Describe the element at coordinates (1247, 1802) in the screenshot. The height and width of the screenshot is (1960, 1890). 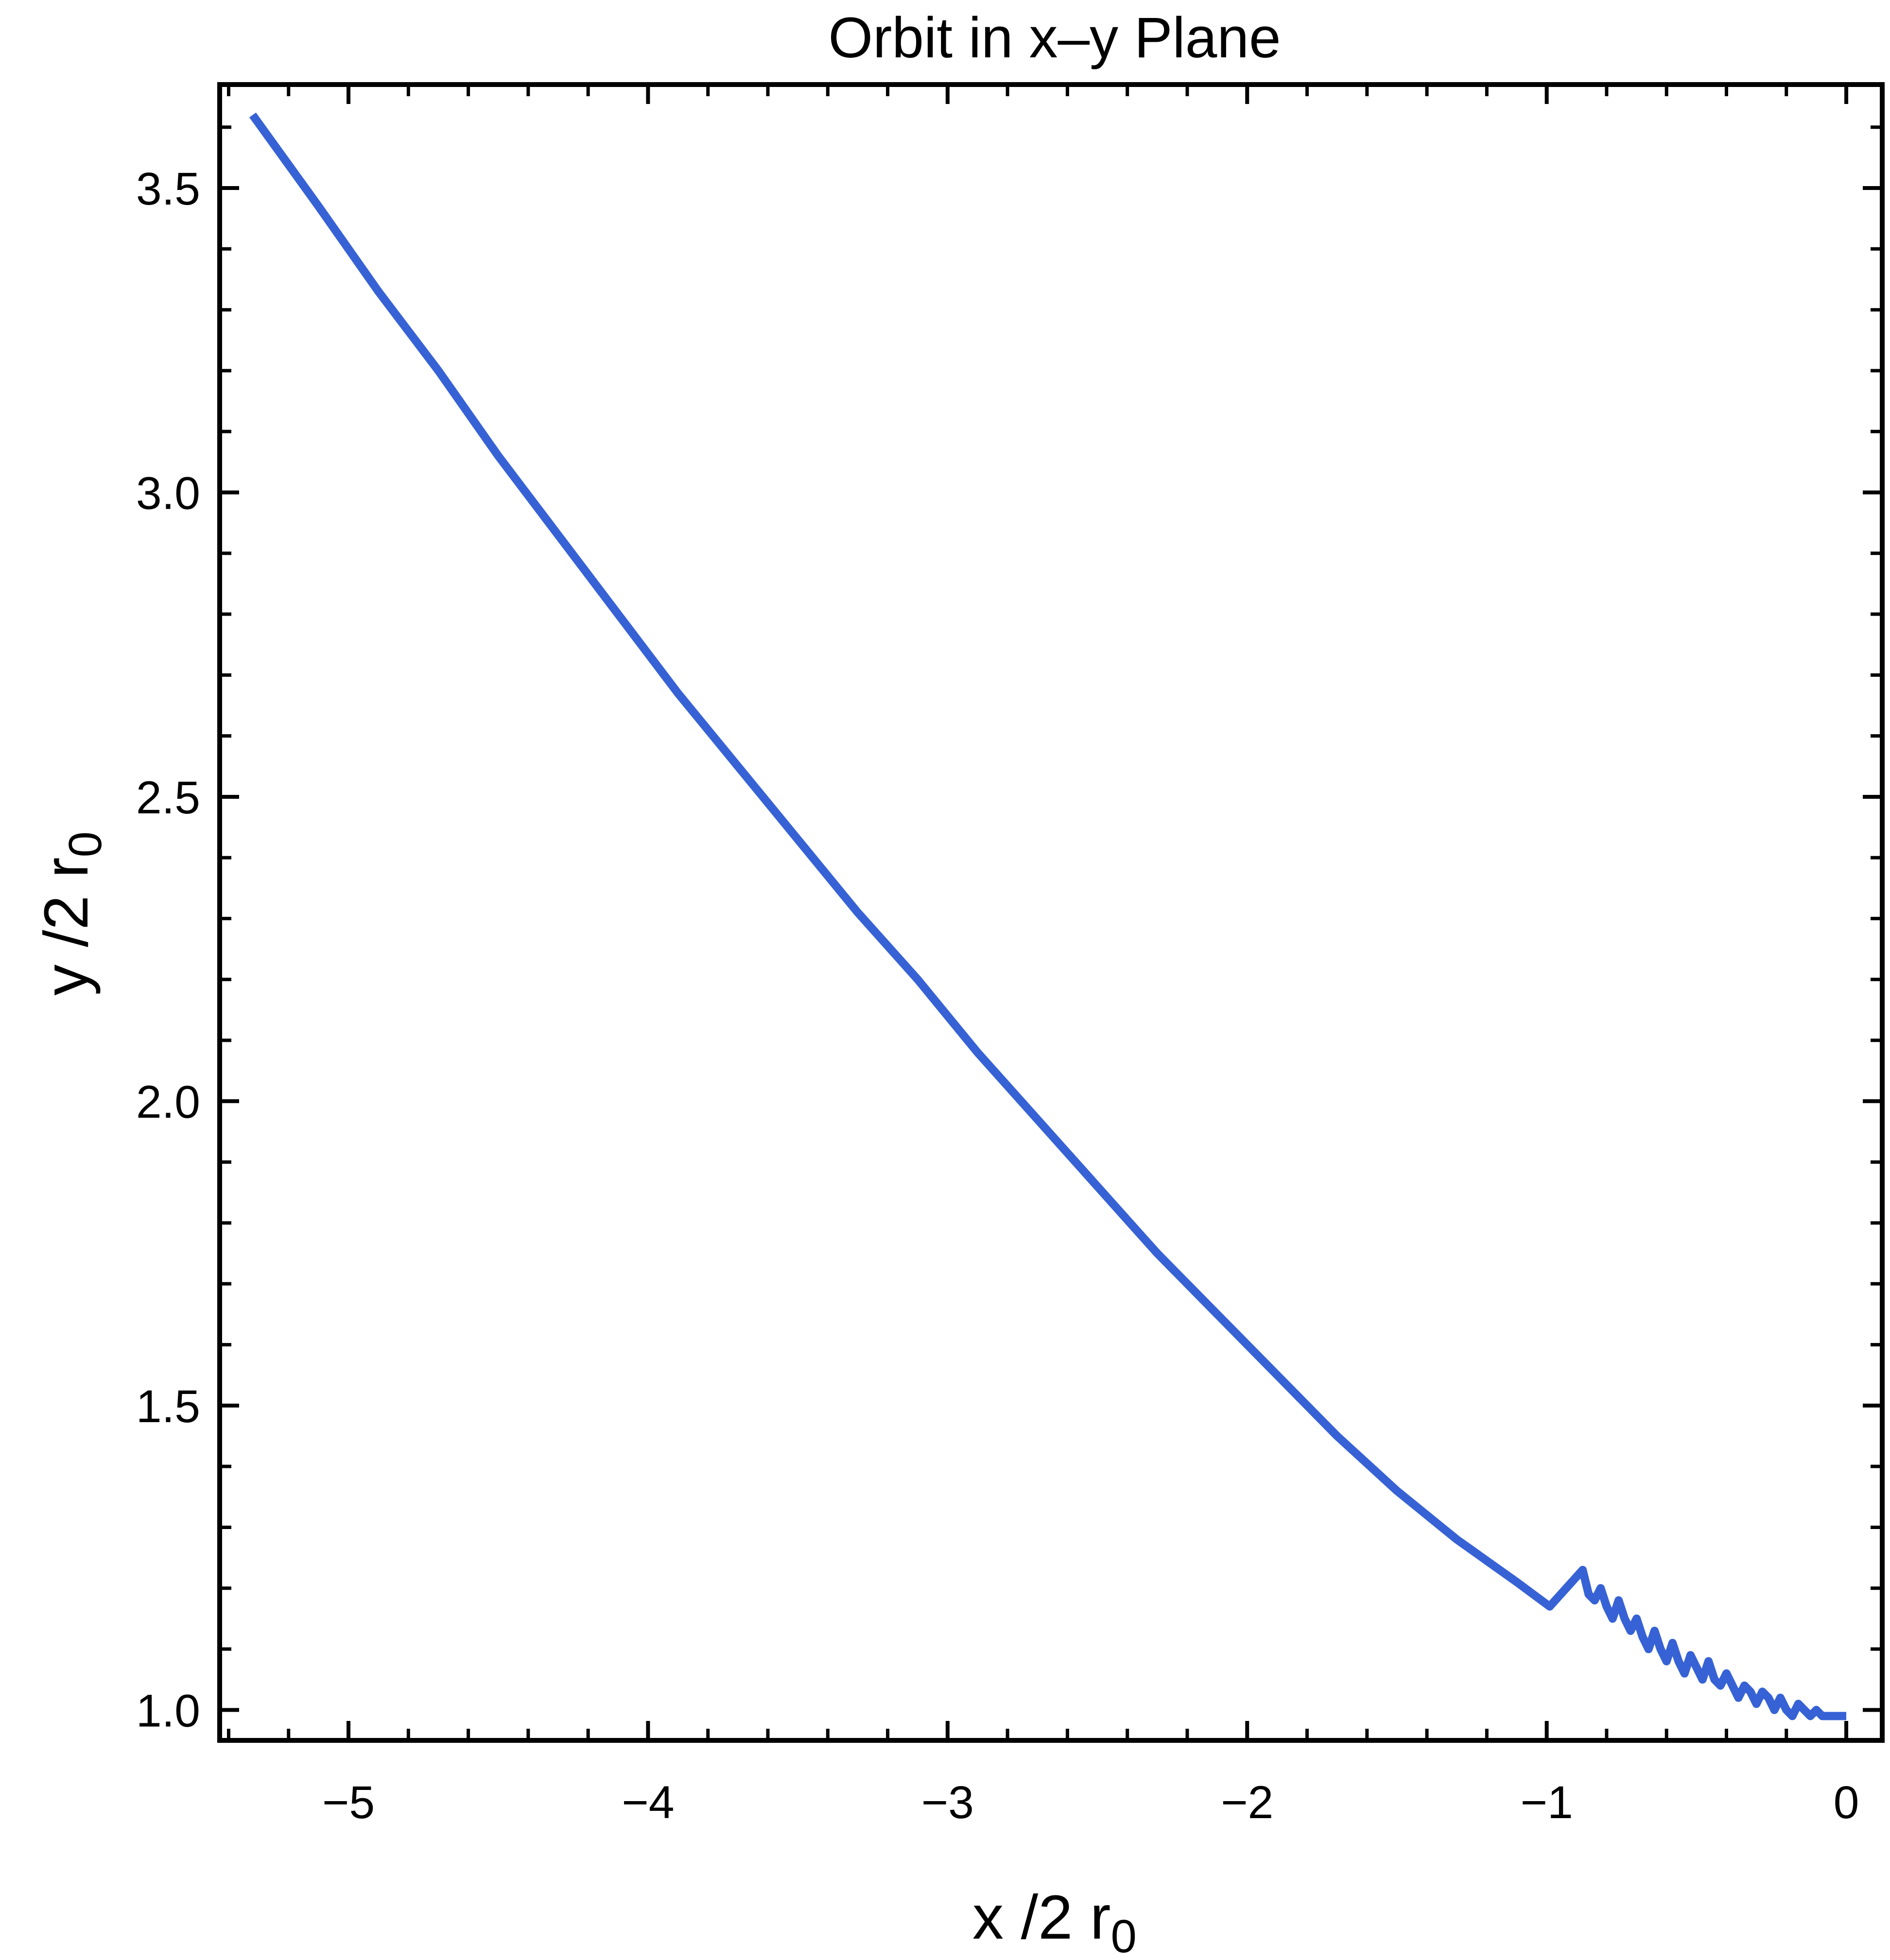
I see `x-tick-label: −2` at that location.